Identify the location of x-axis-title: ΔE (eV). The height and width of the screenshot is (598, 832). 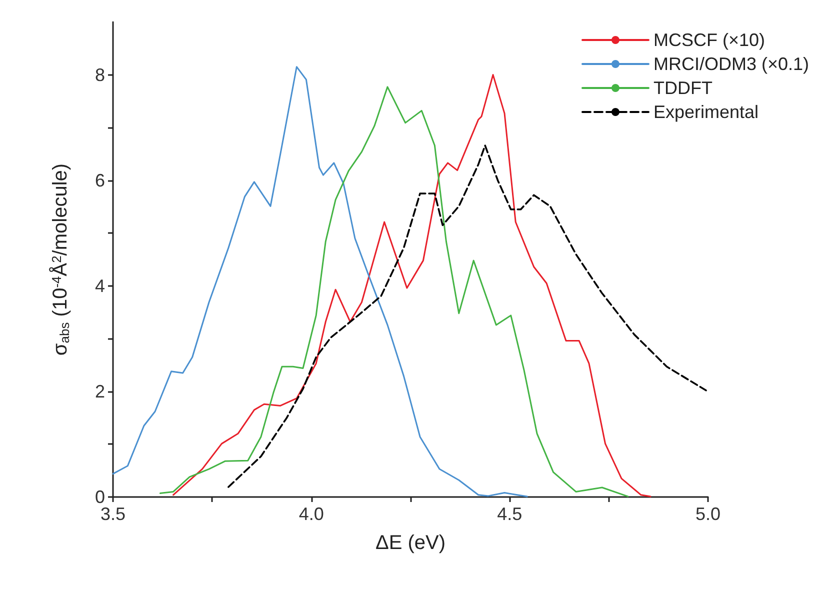
(410, 543).